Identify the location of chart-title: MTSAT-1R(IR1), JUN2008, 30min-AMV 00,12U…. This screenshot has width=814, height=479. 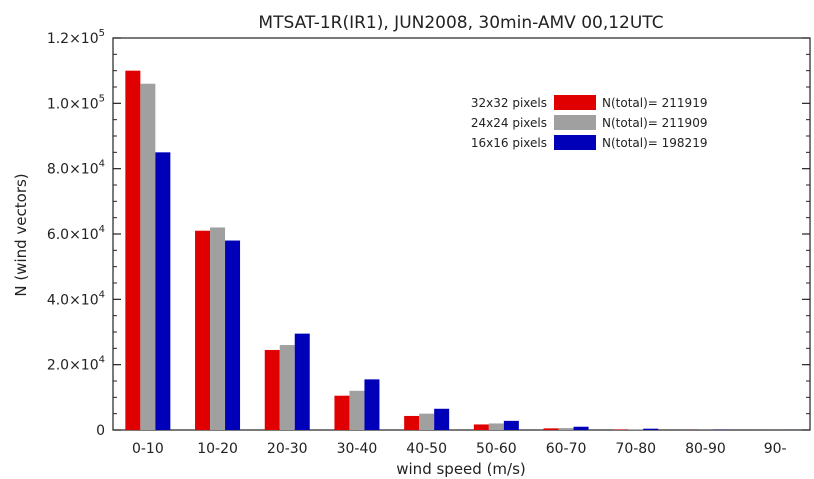
(460, 23).